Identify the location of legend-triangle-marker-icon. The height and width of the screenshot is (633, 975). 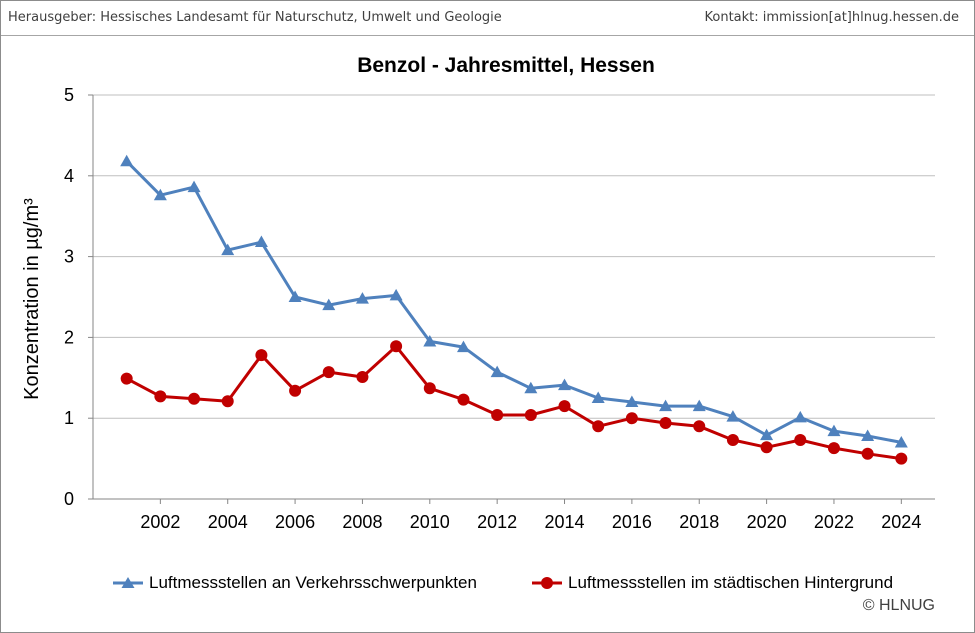
(128, 582).